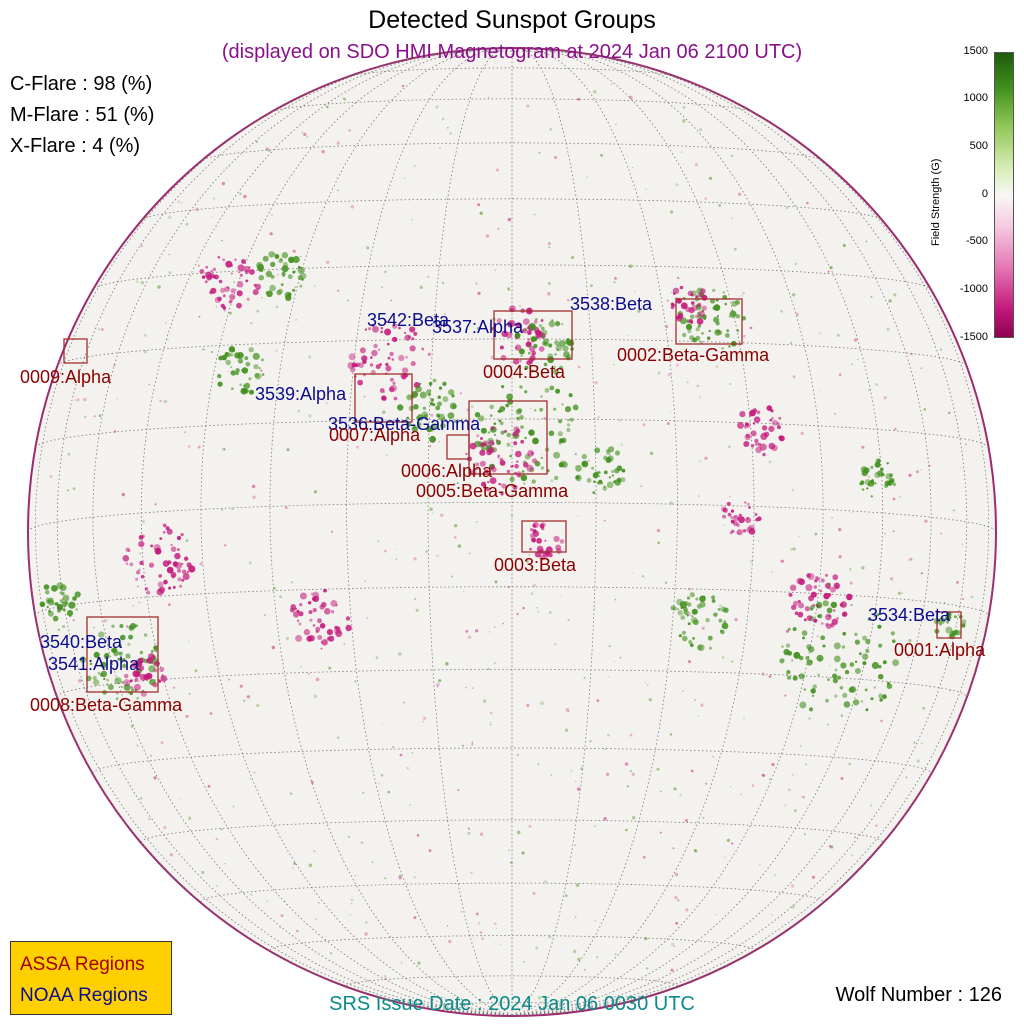 This screenshot has height=1024, width=1024. I want to click on noaa-label-3538: 3538:Beta, so click(611, 304).